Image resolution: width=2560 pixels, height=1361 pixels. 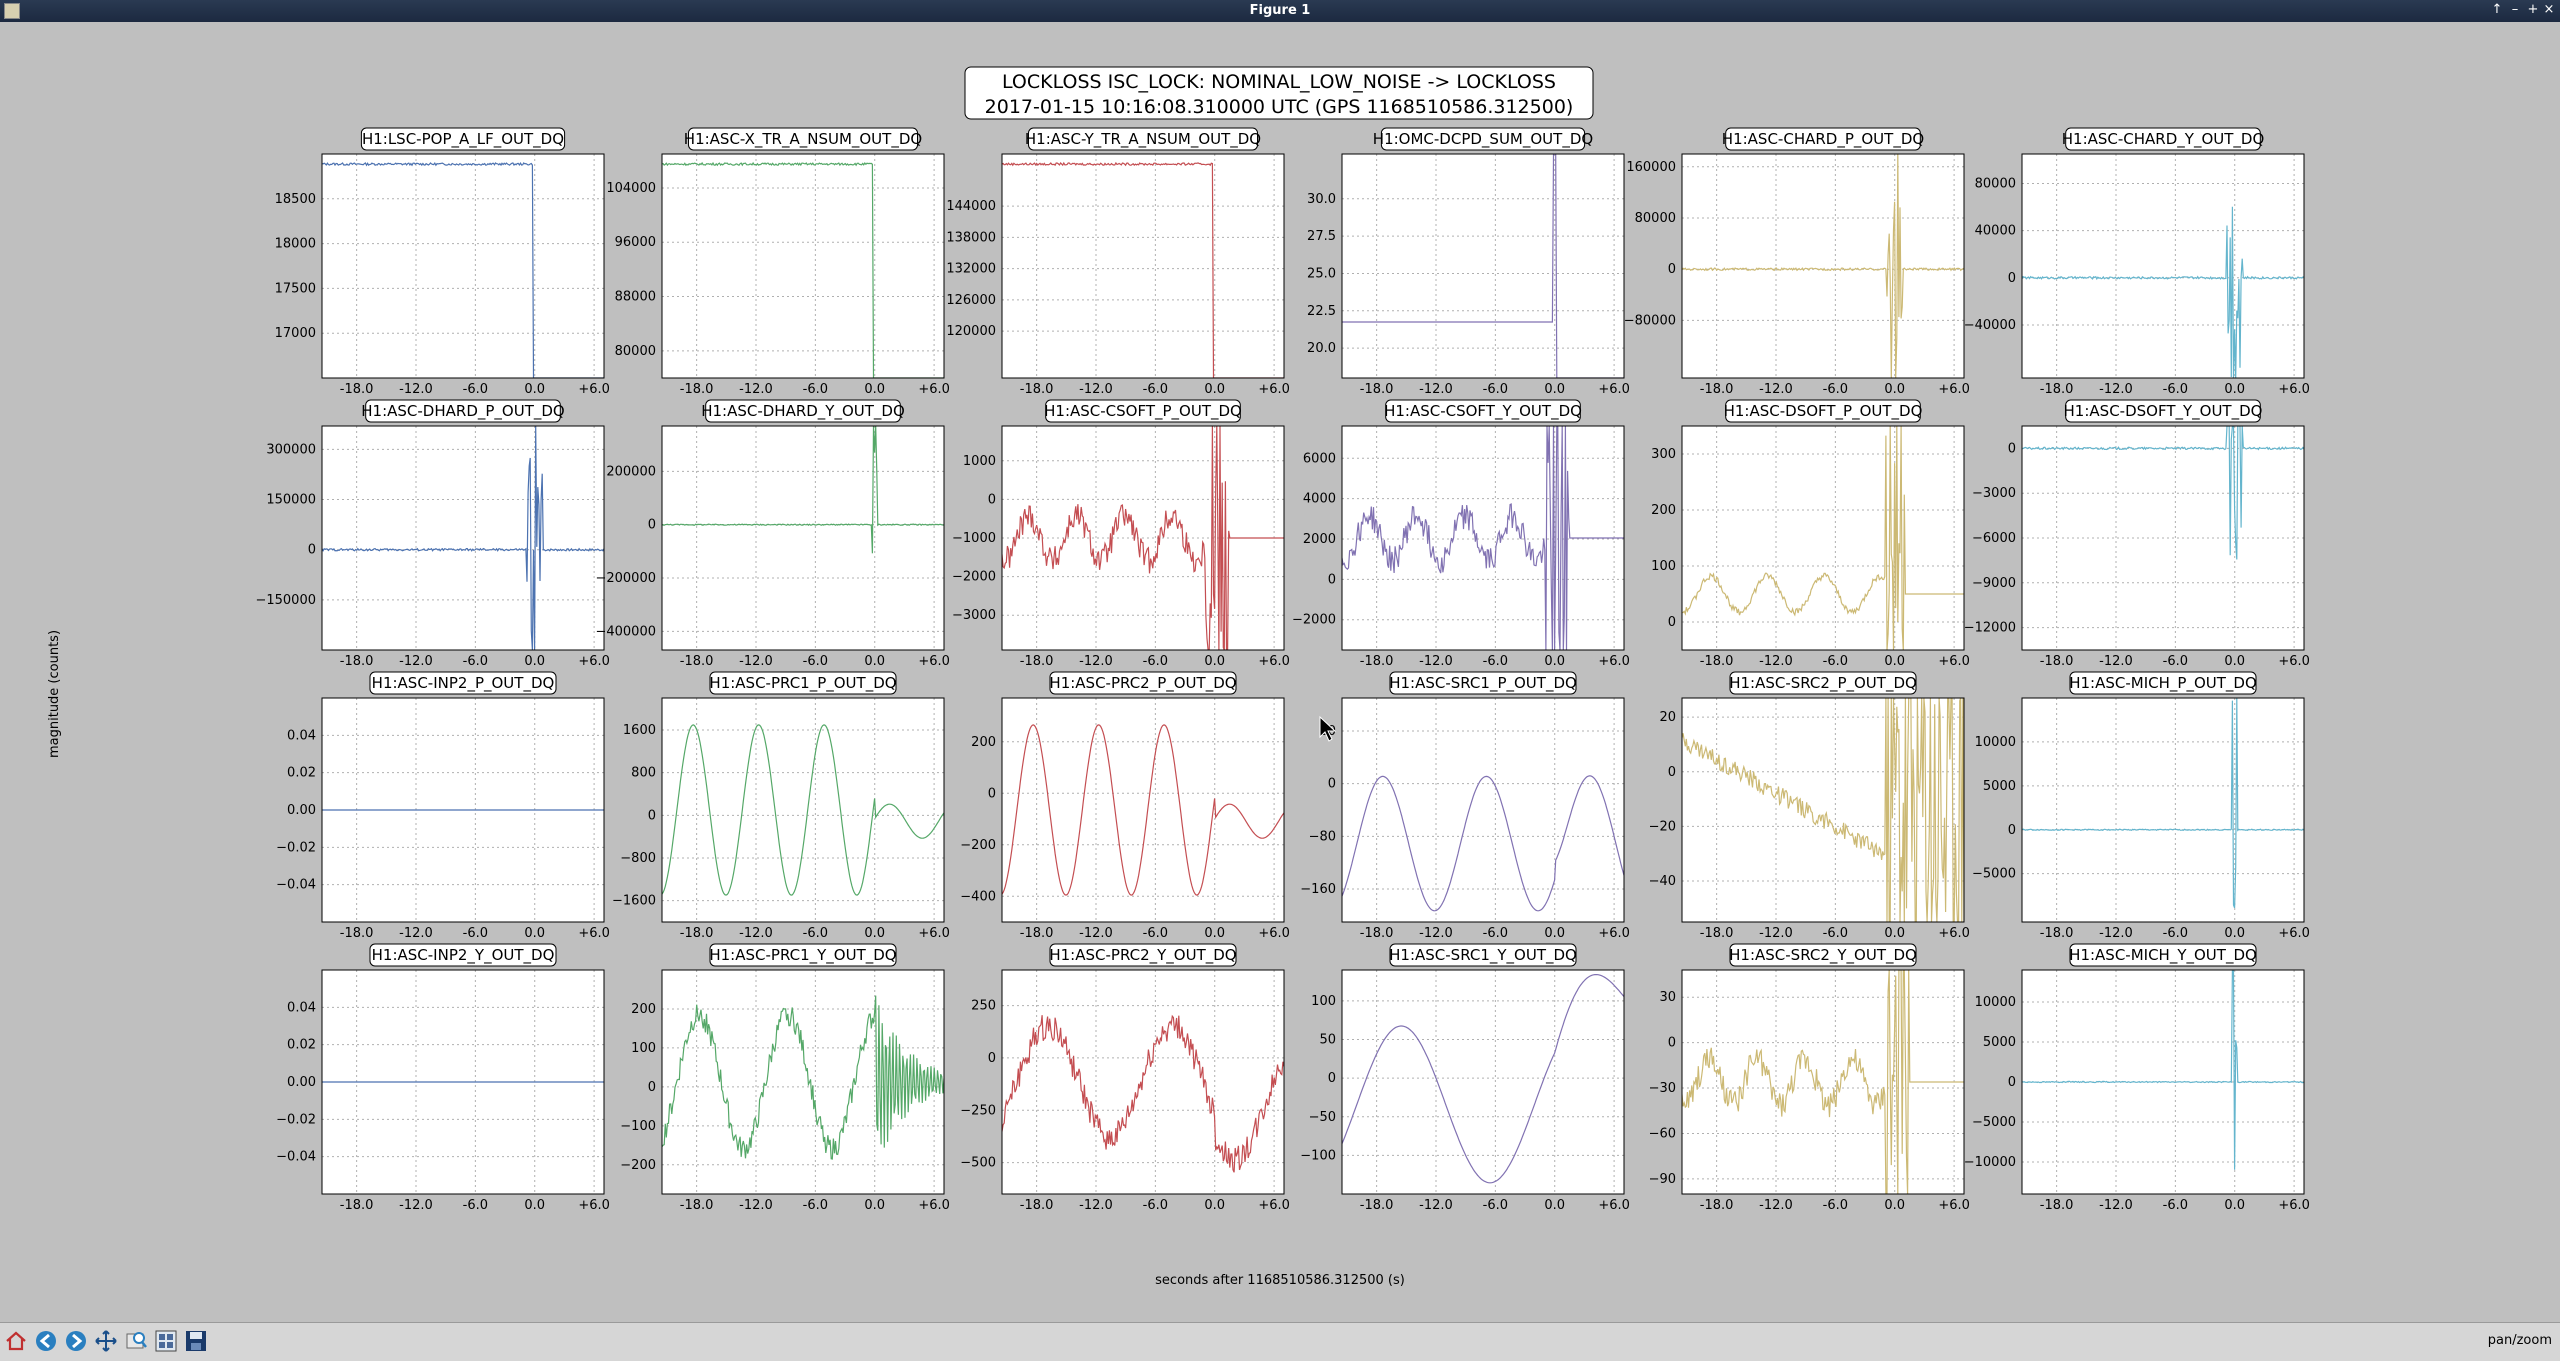 What do you see at coordinates (295, 333) in the screenshot?
I see `y-tick-label: 17000` at bounding box center [295, 333].